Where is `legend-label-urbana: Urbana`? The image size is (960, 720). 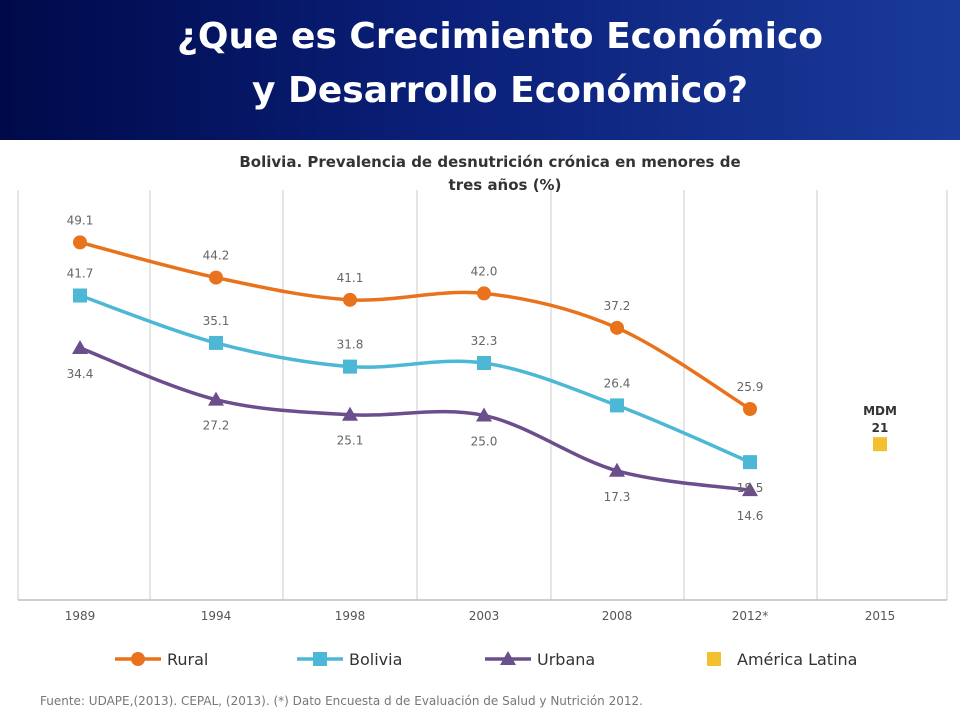 legend-label-urbana: Urbana is located at coordinates (566, 659).